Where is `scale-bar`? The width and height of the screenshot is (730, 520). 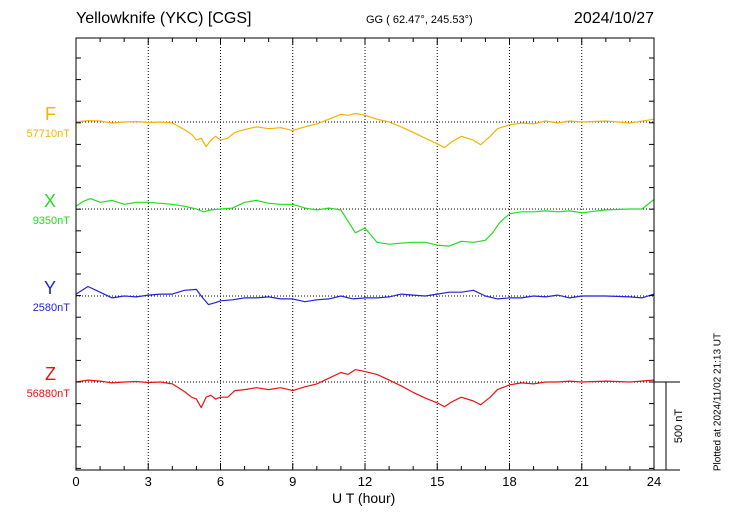 scale-bar is located at coordinates (667, 426).